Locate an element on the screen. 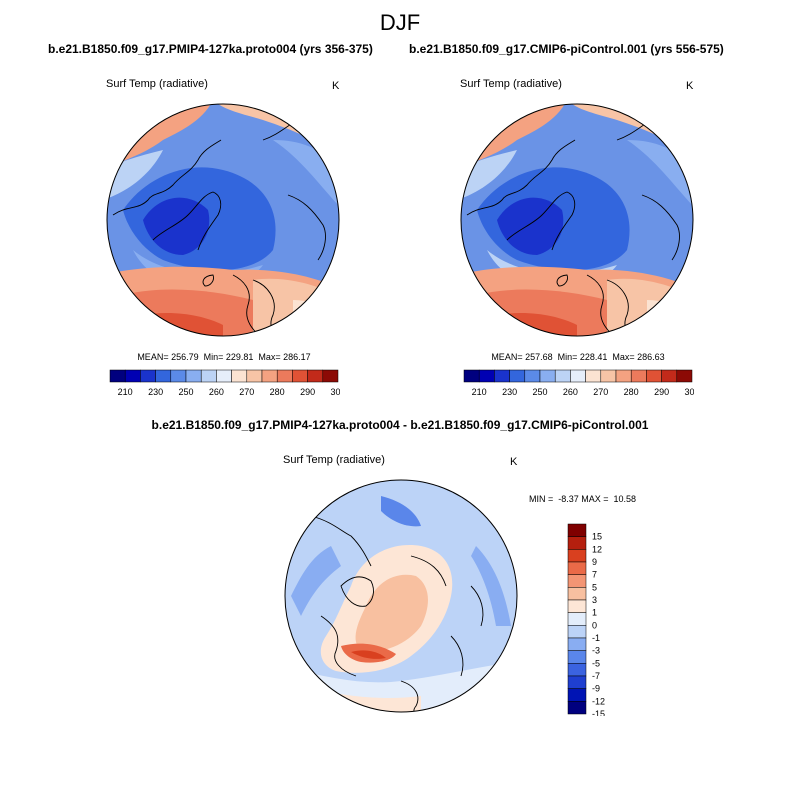 This screenshot has height=800, width=800. panel2-colorbar-tick-label: 250 is located at coordinates (539, 392).